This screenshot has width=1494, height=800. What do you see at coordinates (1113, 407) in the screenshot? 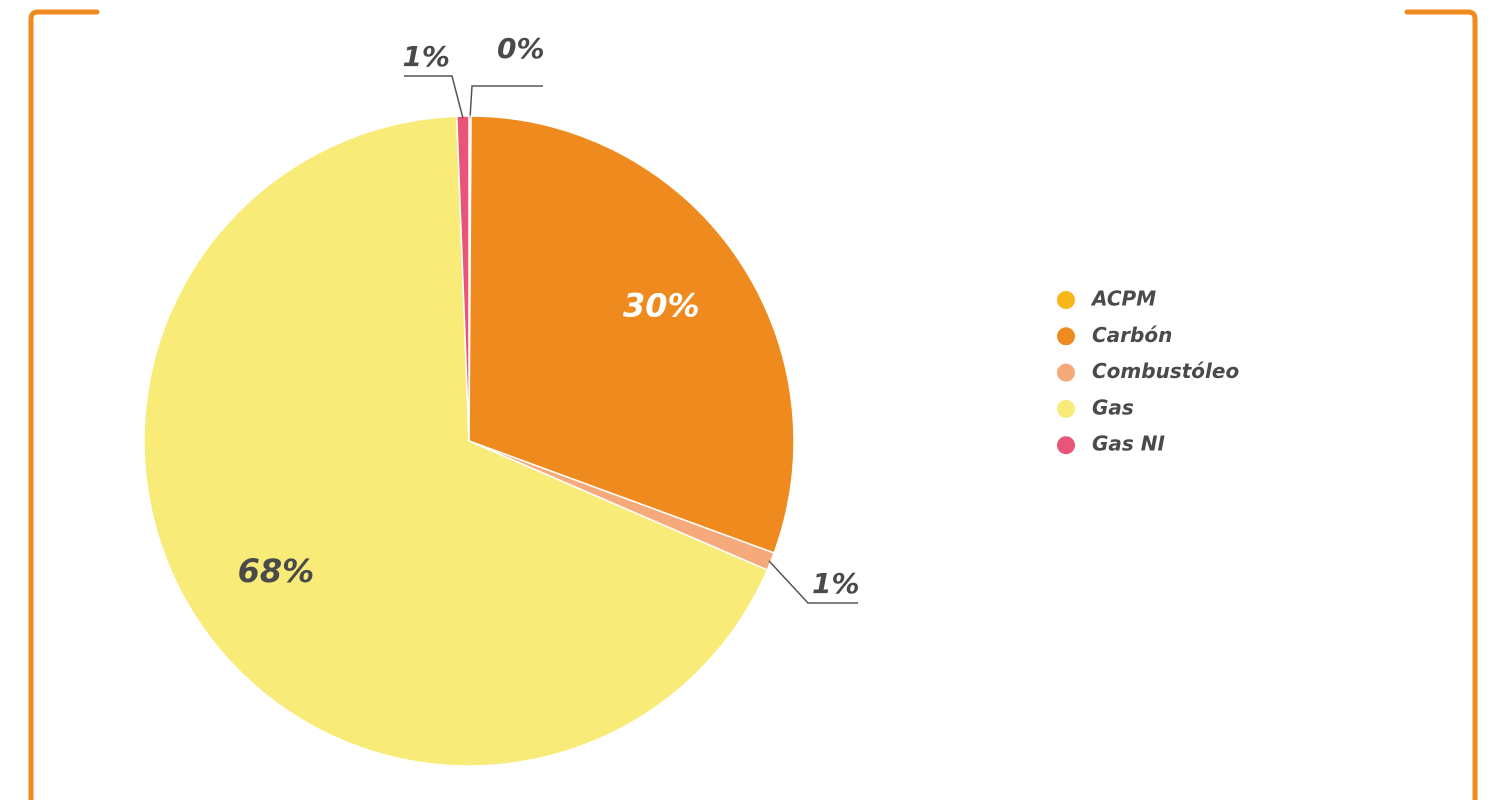
I see `legend-label: Gas` at bounding box center [1113, 407].